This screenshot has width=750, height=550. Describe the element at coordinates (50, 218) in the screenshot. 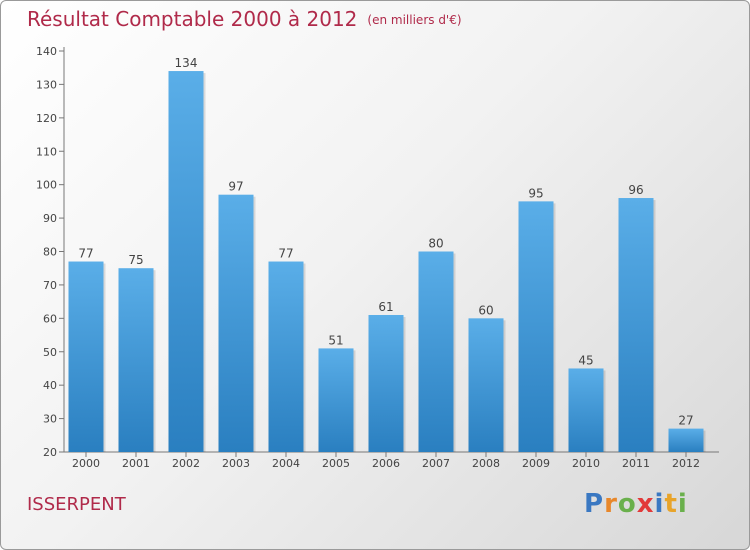

I see `y-tick-label: 90` at that location.